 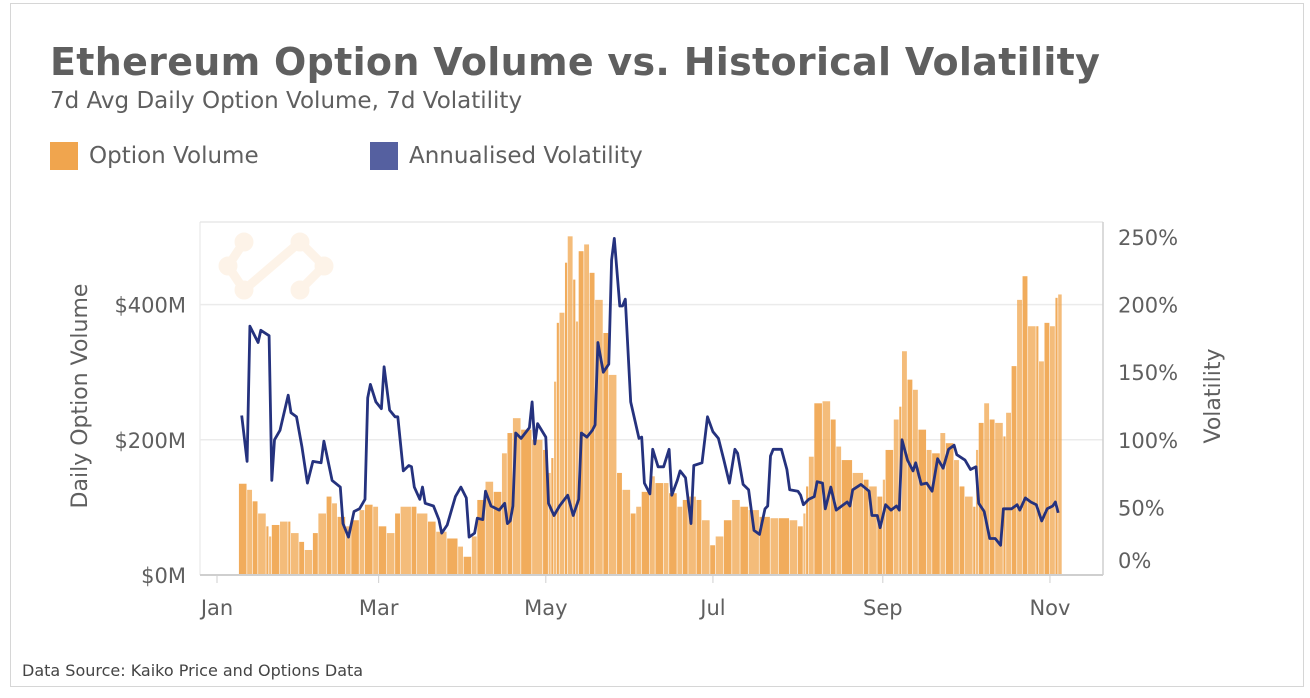 What do you see at coordinates (174, 156) in the screenshot?
I see `legend-label: Option Volume` at bounding box center [174, 156].